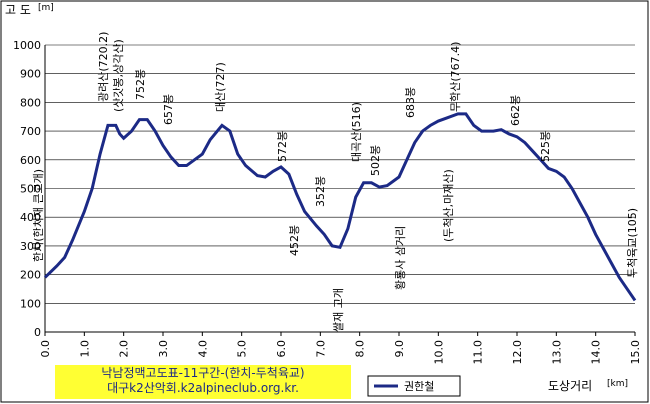 The height and width of the screenshot is (404, 650). Describe the element at coordinates (438, 352) in the screenshot. I see `x-tick-label: 10.0` at that location.